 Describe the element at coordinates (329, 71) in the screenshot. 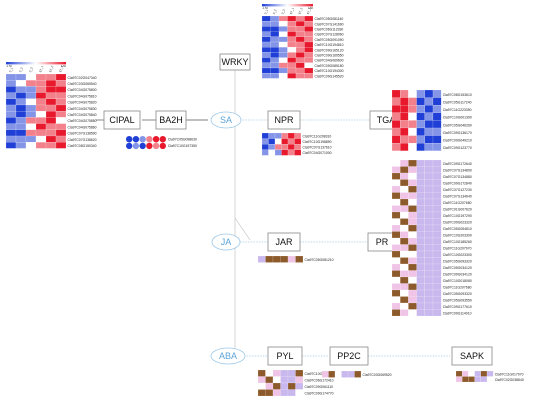

I see `gene-label: Cla97C10G194300` at that location.